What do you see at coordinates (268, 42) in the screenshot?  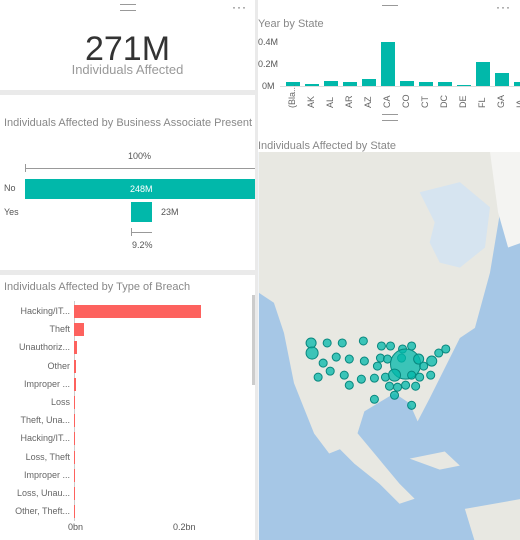 I see `y-tick-0: 0.4M` at bounding box center [268, 42].